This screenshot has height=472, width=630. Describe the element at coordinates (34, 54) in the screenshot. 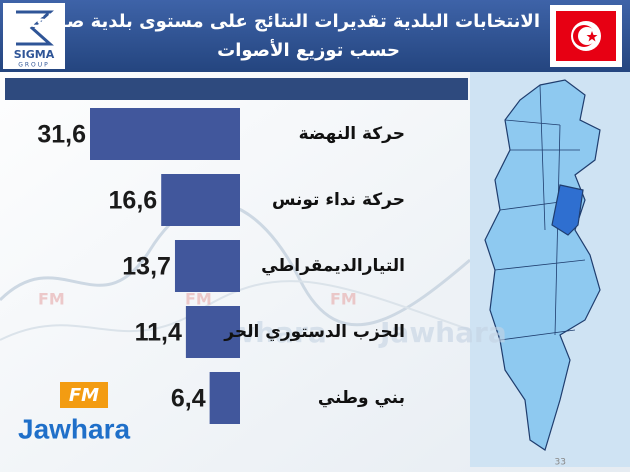

I see `logo-text: SIGMA` at that location.